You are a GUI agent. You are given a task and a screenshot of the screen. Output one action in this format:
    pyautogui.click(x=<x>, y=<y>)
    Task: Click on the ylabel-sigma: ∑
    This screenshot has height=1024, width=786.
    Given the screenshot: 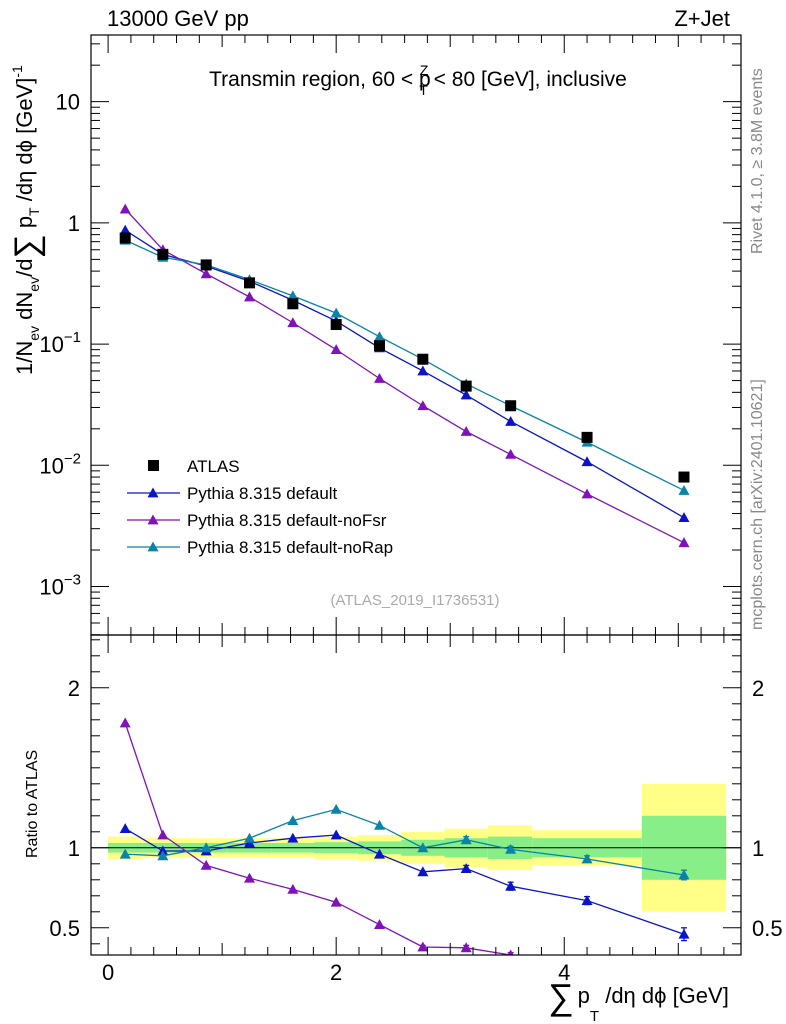 What is the action you would take?
    pyautogui.click(x=27, y=246)
    